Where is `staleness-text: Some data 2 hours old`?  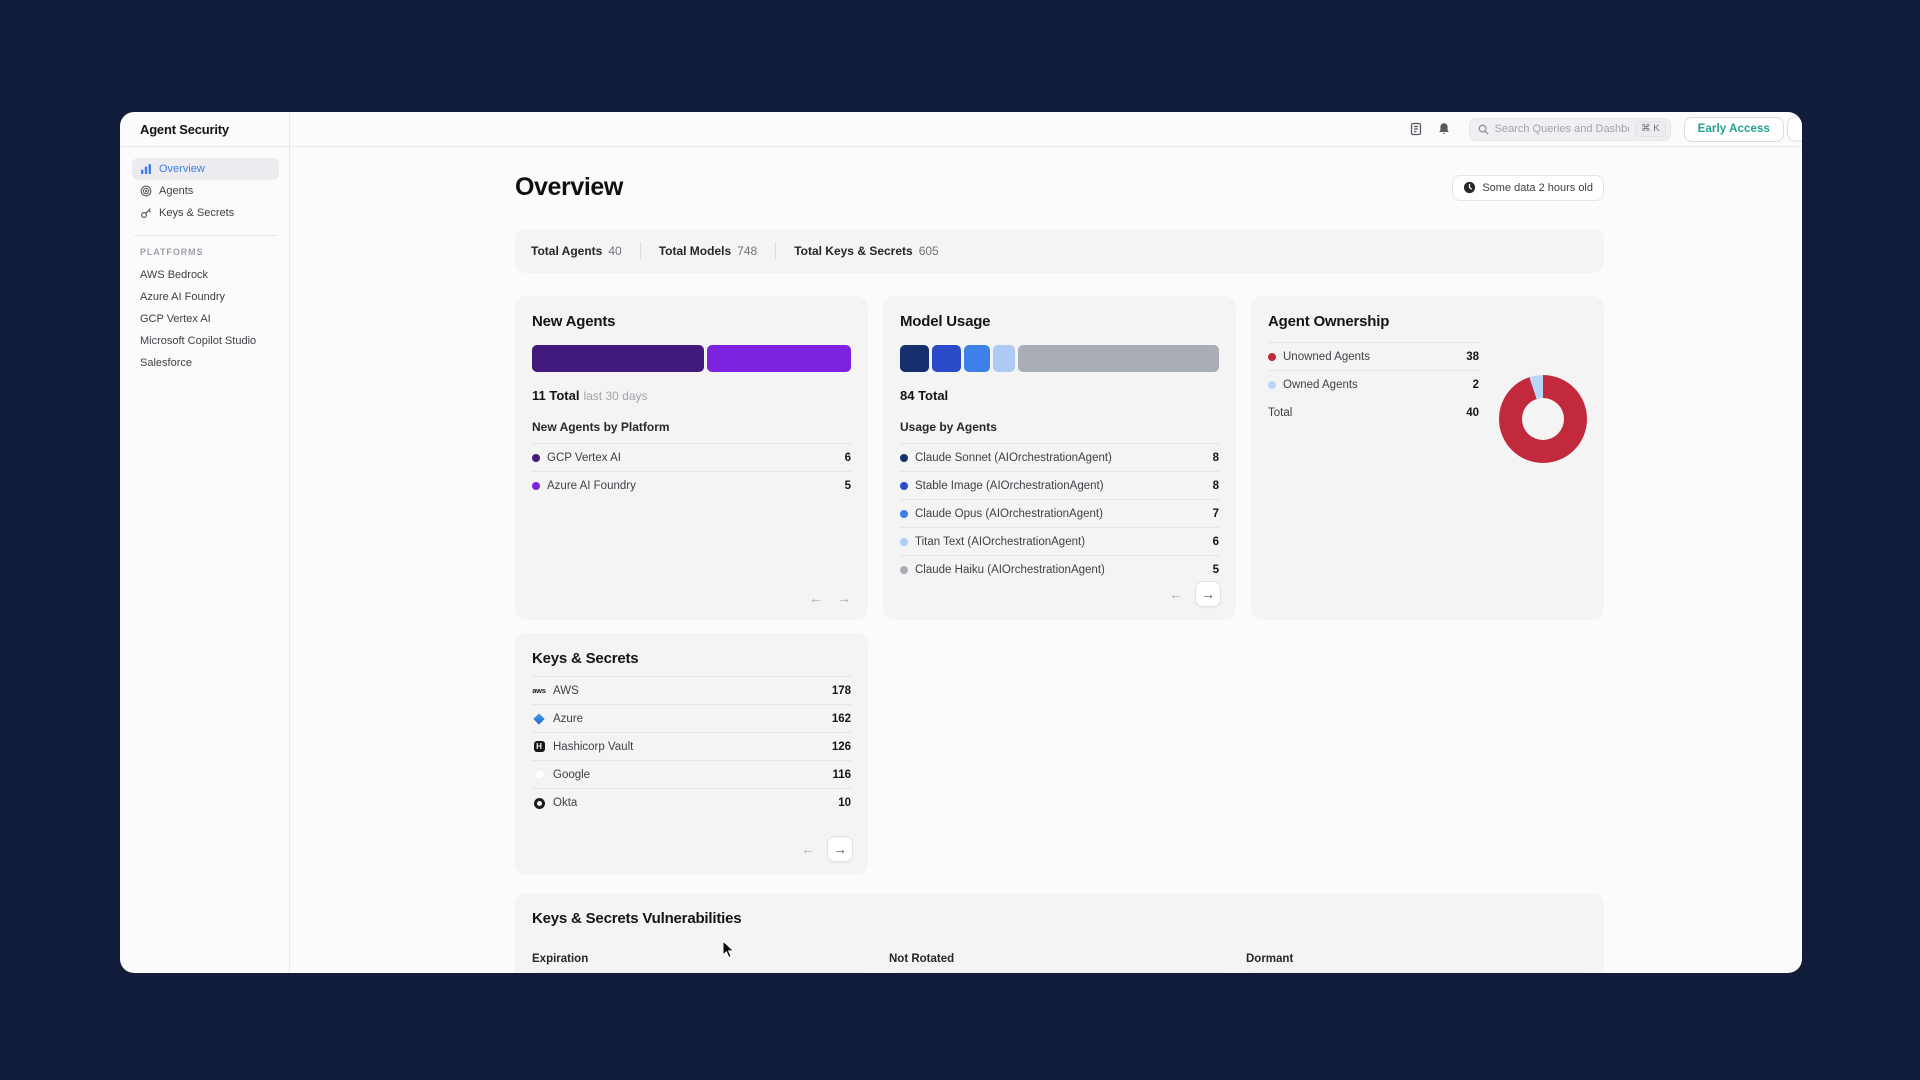
staleness-text: Some data 2 hours old is located at coordinates (1537, 187).